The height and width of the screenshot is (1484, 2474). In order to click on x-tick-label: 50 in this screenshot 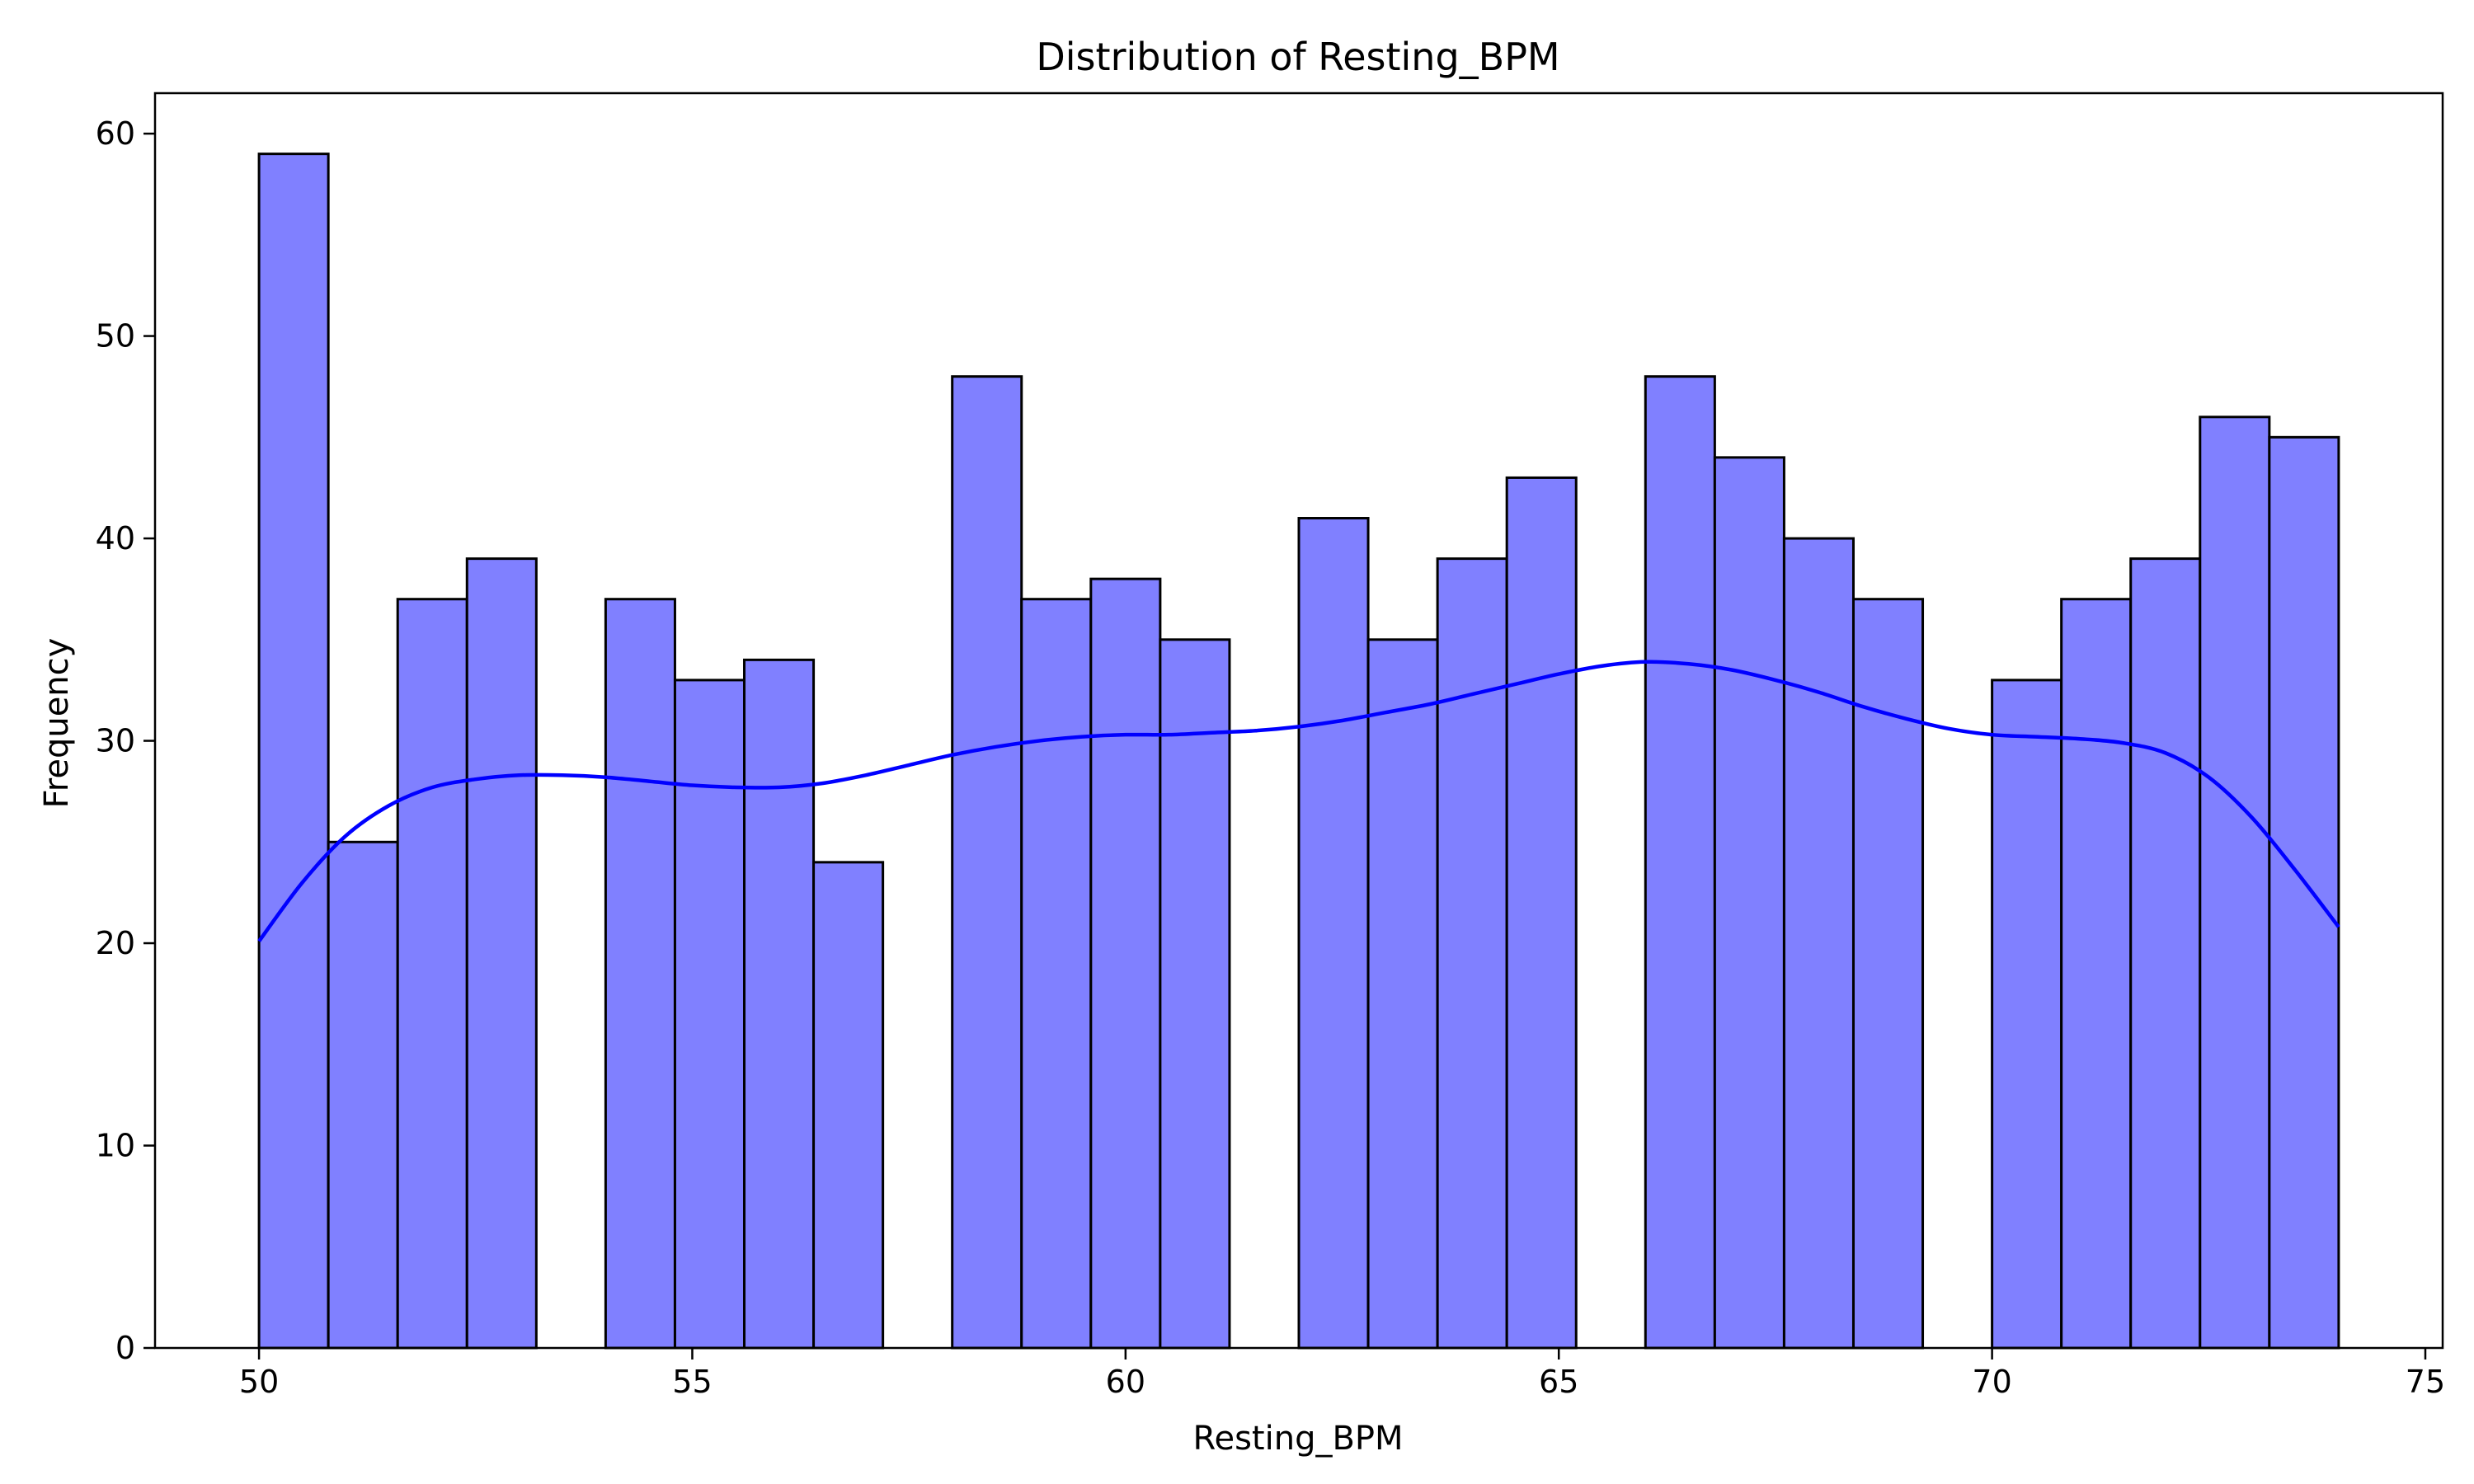, I will do `click(259, 1382)`.